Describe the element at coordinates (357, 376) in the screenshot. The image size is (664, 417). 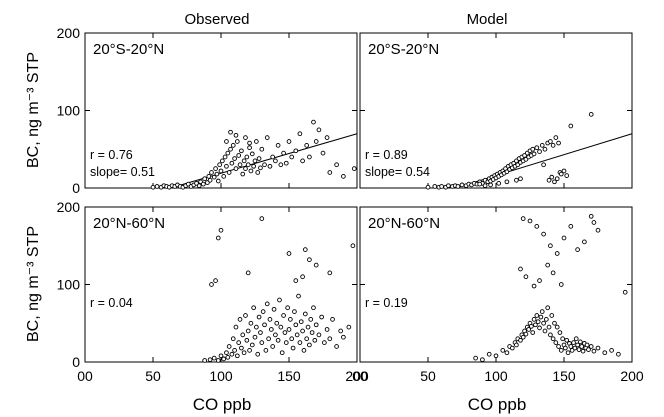
I see `x-tick-label: 200` at that location.